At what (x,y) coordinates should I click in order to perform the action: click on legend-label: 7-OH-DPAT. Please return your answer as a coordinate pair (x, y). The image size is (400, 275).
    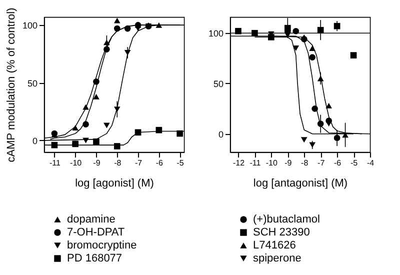
    Looking at the image, I should click on (96, 232).